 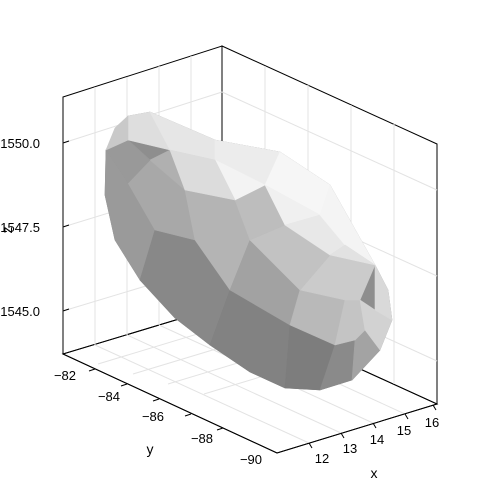 I want to click on y-axis: −82 −84 −86 −88 −90 y, so click(x=158, y=417).